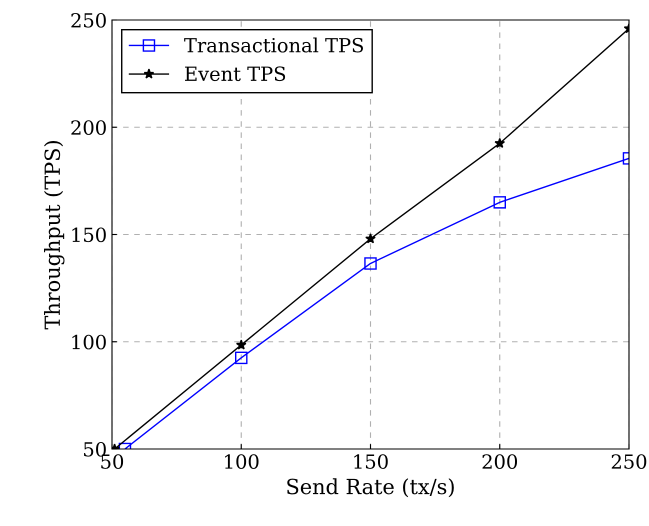 This screenshot has width=649, height=526. I want to click on y-tick-label: 150, so click(89, 234).